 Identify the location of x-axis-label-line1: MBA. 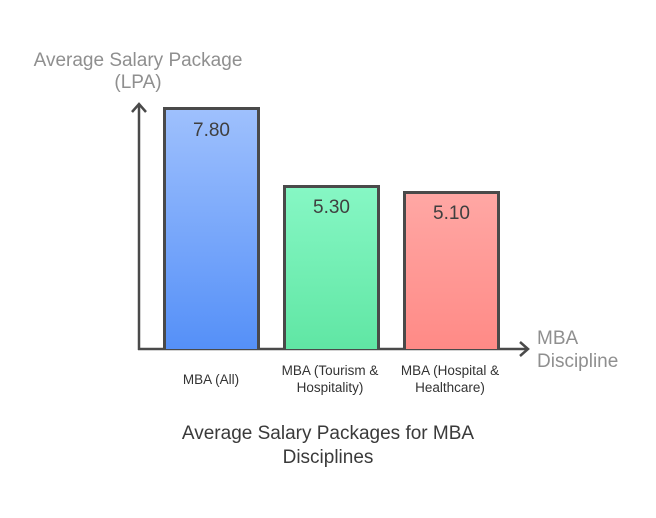
(558, 338).